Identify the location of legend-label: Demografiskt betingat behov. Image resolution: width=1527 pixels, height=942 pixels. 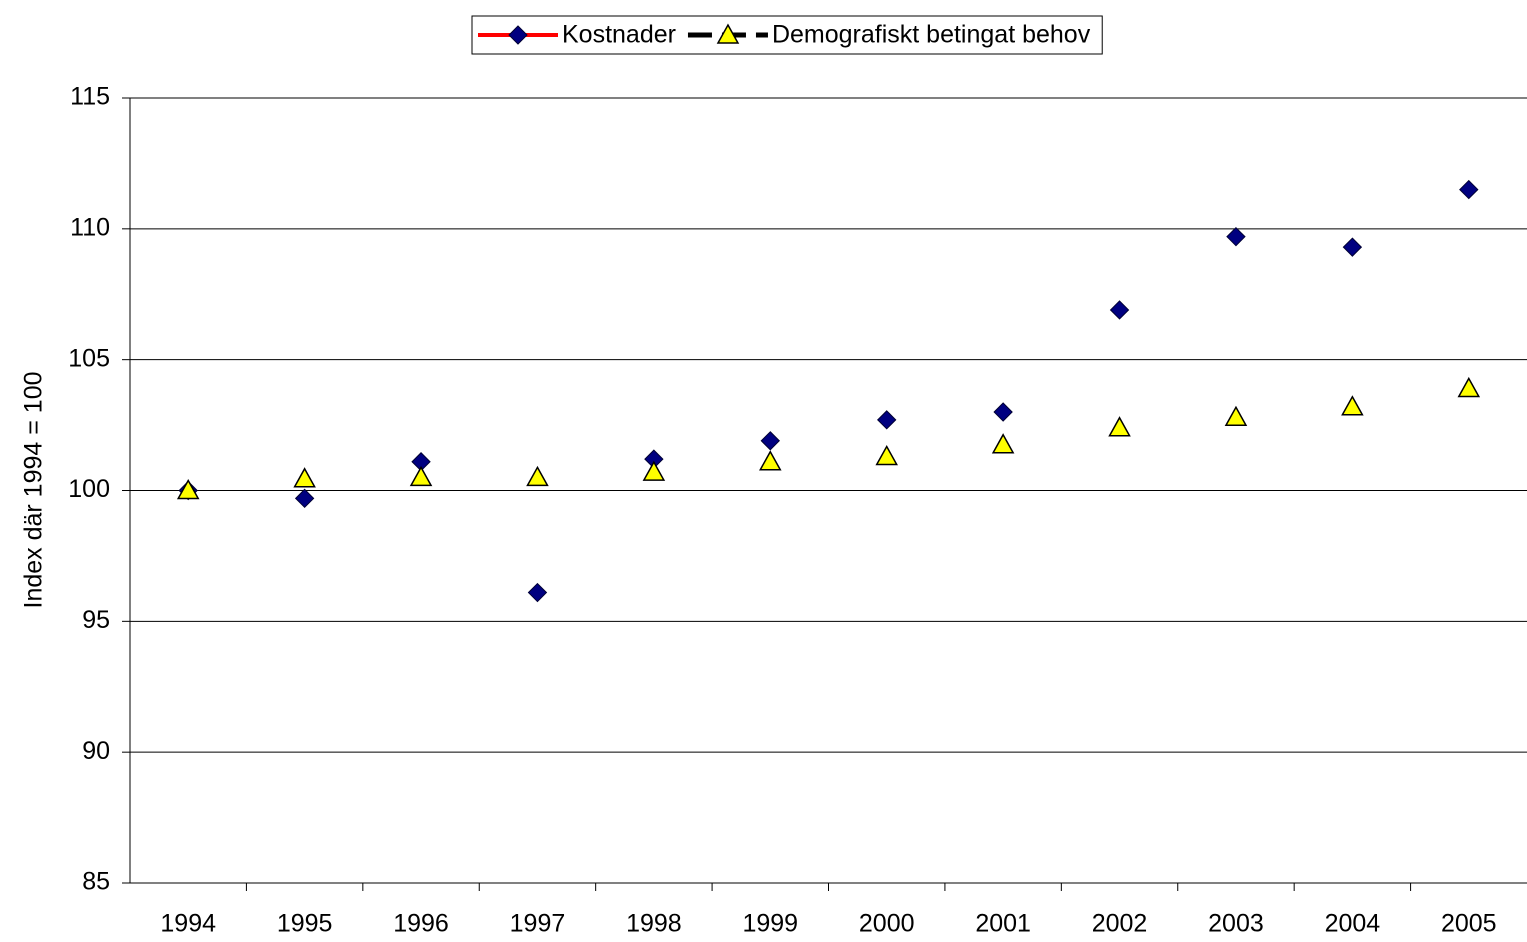
(931, 35).